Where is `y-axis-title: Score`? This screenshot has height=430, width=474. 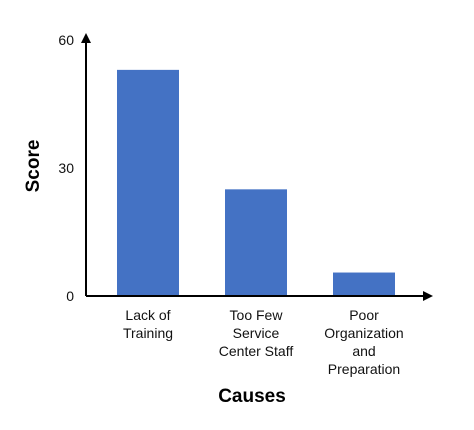 y-axis-title: Score is located at coordinates (33, 166).